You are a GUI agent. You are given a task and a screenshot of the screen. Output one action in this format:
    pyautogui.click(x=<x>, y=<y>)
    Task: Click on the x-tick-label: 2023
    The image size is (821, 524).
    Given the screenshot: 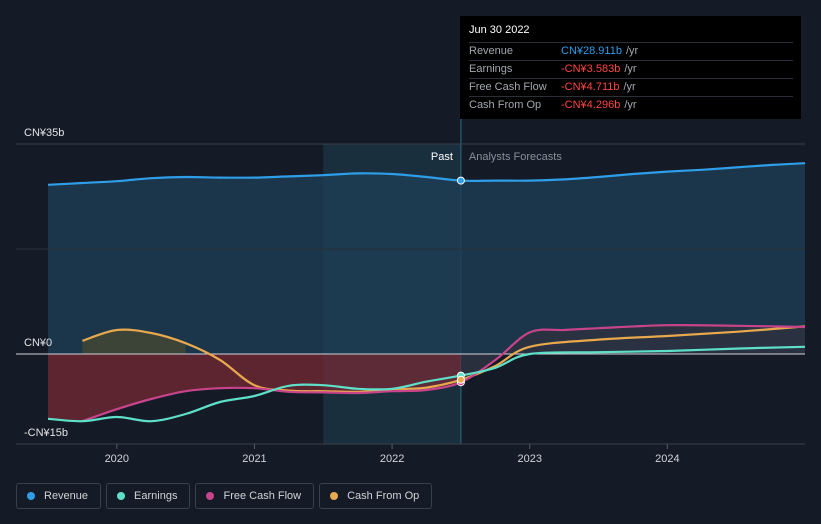 What is the action you would take?
    pyautogui.click(x=529, y=459)
    